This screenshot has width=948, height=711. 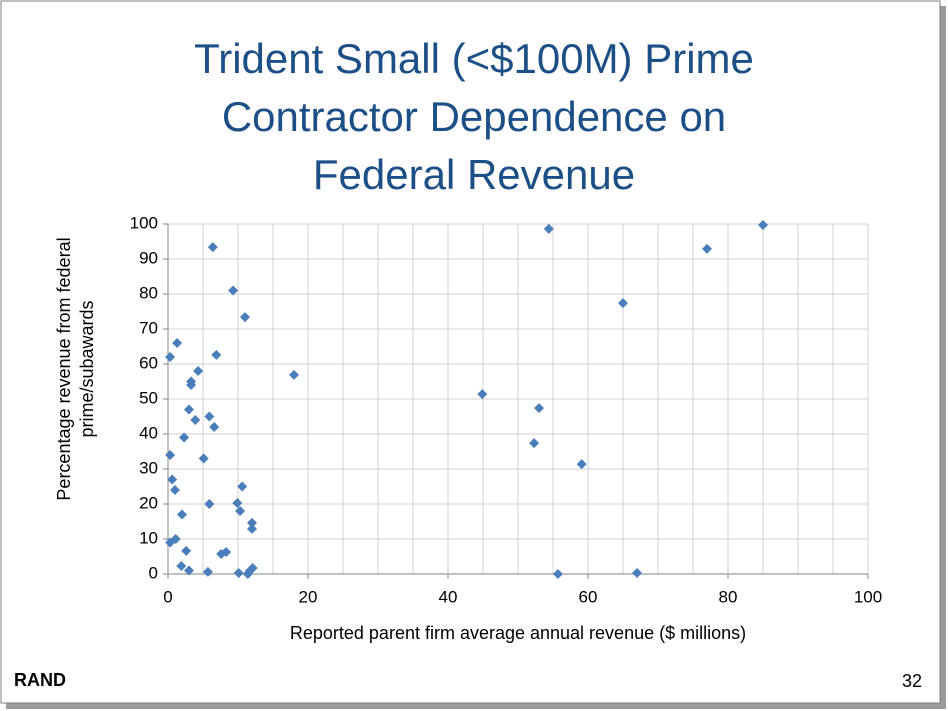 What do you see at coordinates (148, 257) in the screenshot?
I see `y-tick-label: 90` at bounding box center [148, 257].